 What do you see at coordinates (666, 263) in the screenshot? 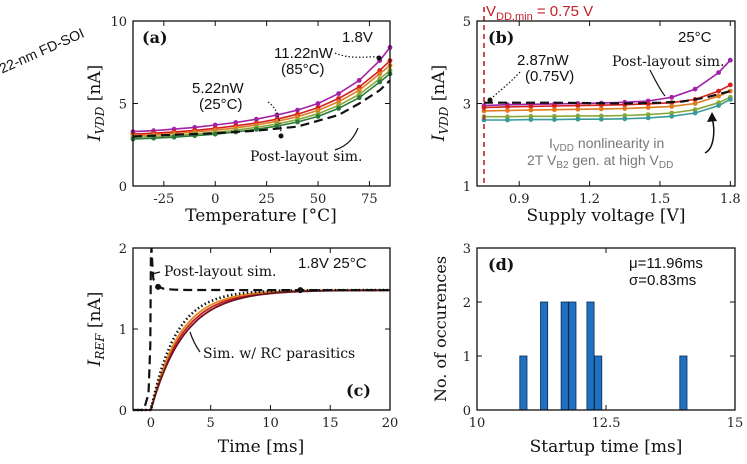
I see `panel-d-ann-mu: μ=11.96ms` at bounding box center [666, 263].